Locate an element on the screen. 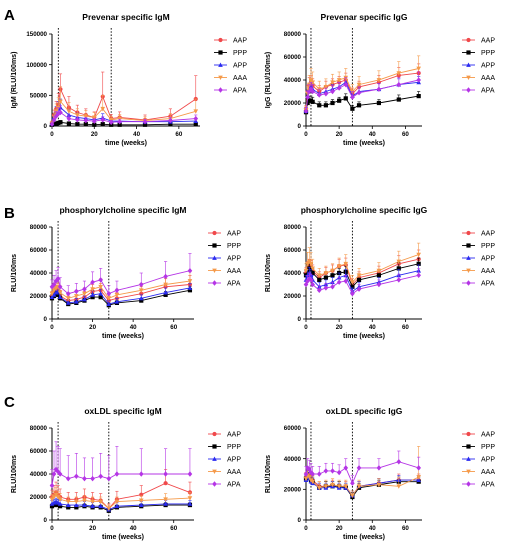 The image size is (507, 550). legend-label: APP is located at coordinates (488, 66).